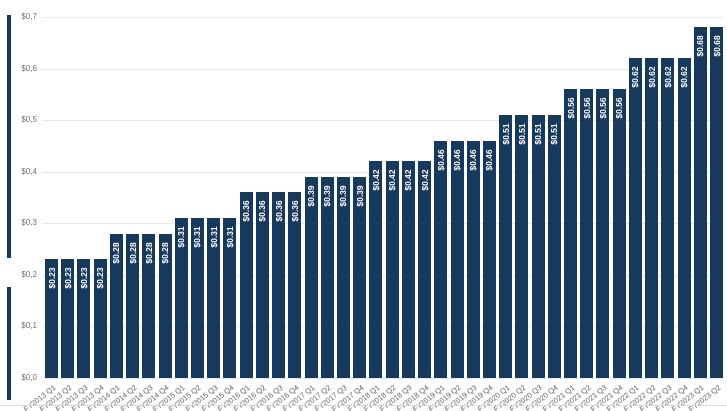  What do you see at coordinates (9, 343) in the screenshot?
I see `cropped-bar-sliver-bottom` at bounding box center [9, 343].